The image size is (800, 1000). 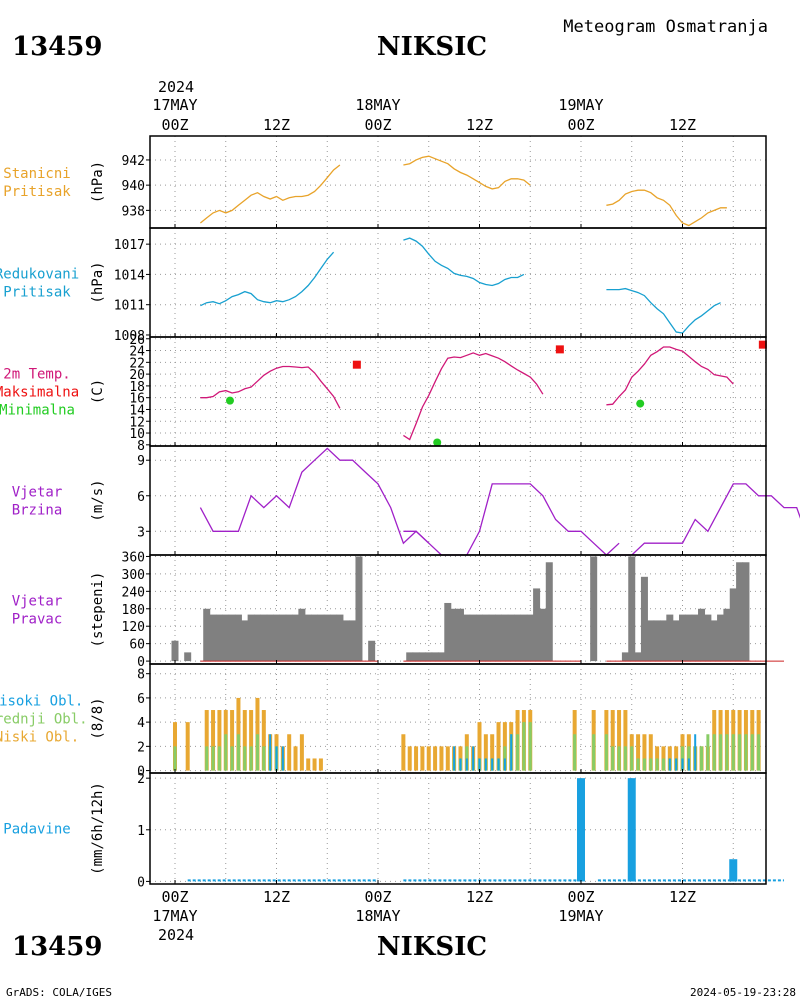 What do you see at coordinates (98, 610) in the screenshot?
I see `y-axis-label: (stepeni)` at bounding box center [98, 610].